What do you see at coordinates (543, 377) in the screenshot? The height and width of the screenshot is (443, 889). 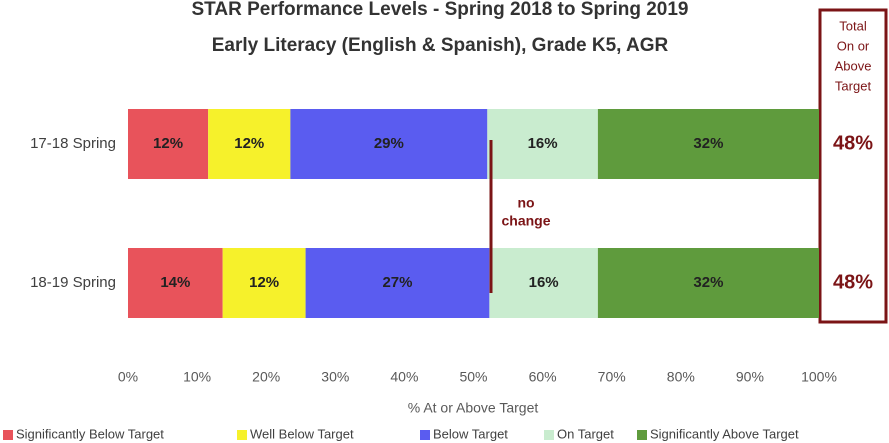 I see `x-tick-label: 60%` at bounding box center [543, 377].